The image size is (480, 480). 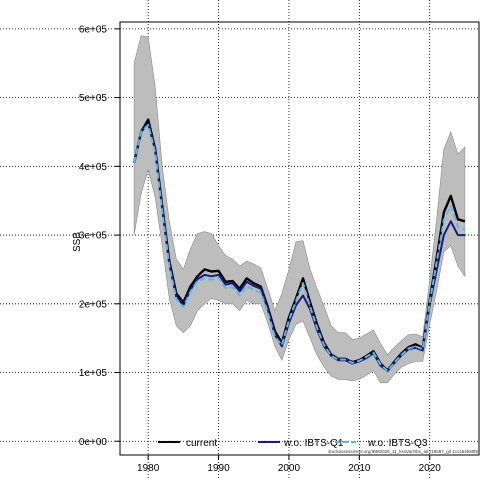 I want to click on legend-label-wo-ibts-q3: w.o. IBTS-Q3, so click(x=397, y=443).